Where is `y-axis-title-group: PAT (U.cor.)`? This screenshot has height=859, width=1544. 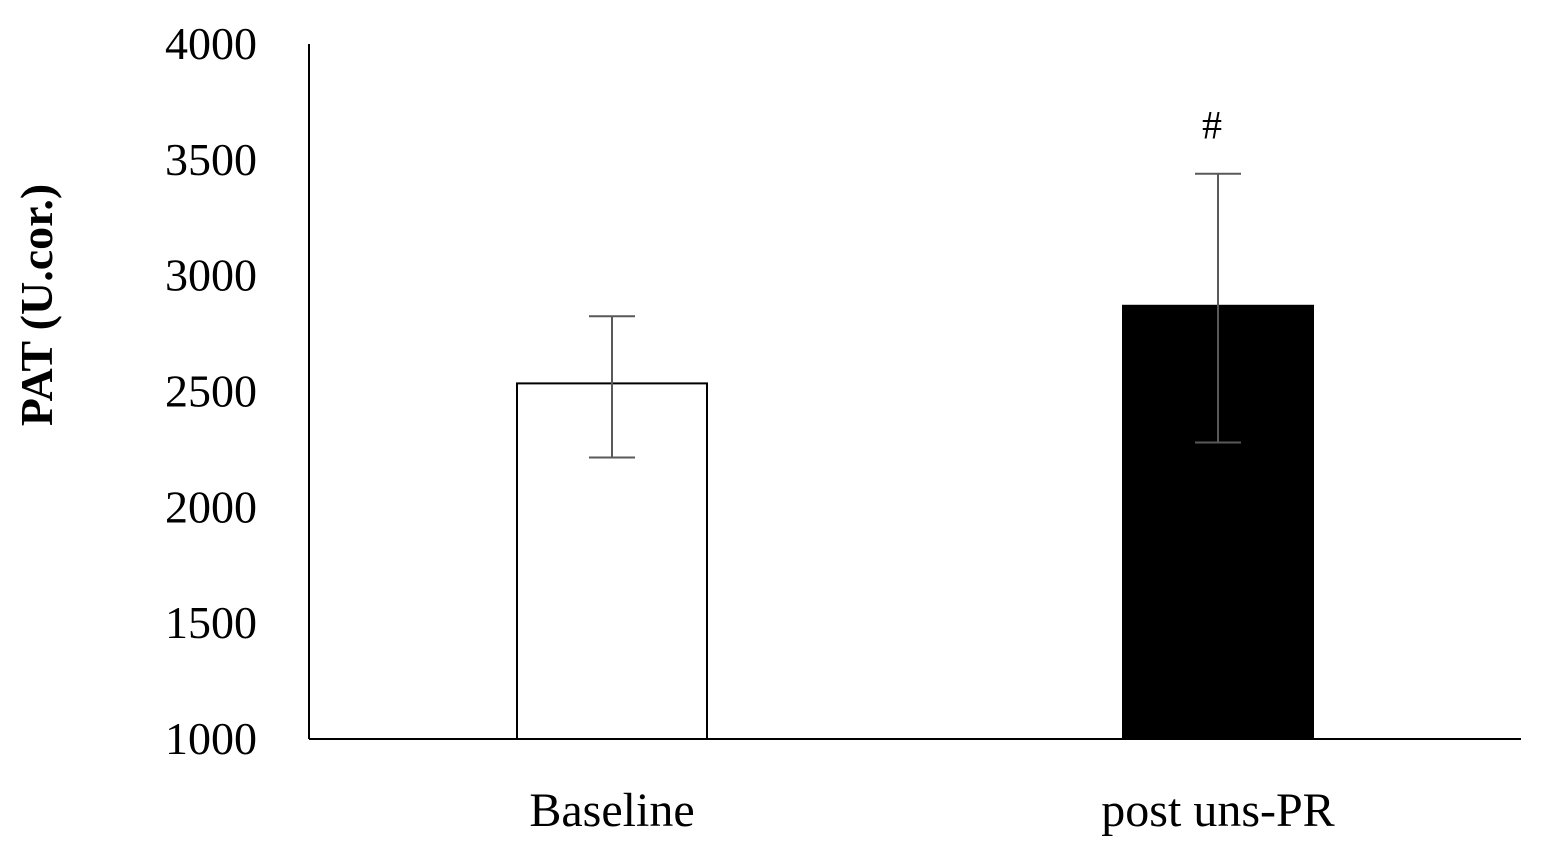
y-axis-title-group: PAT (U.cor.) is located at coordinates (36, 305).